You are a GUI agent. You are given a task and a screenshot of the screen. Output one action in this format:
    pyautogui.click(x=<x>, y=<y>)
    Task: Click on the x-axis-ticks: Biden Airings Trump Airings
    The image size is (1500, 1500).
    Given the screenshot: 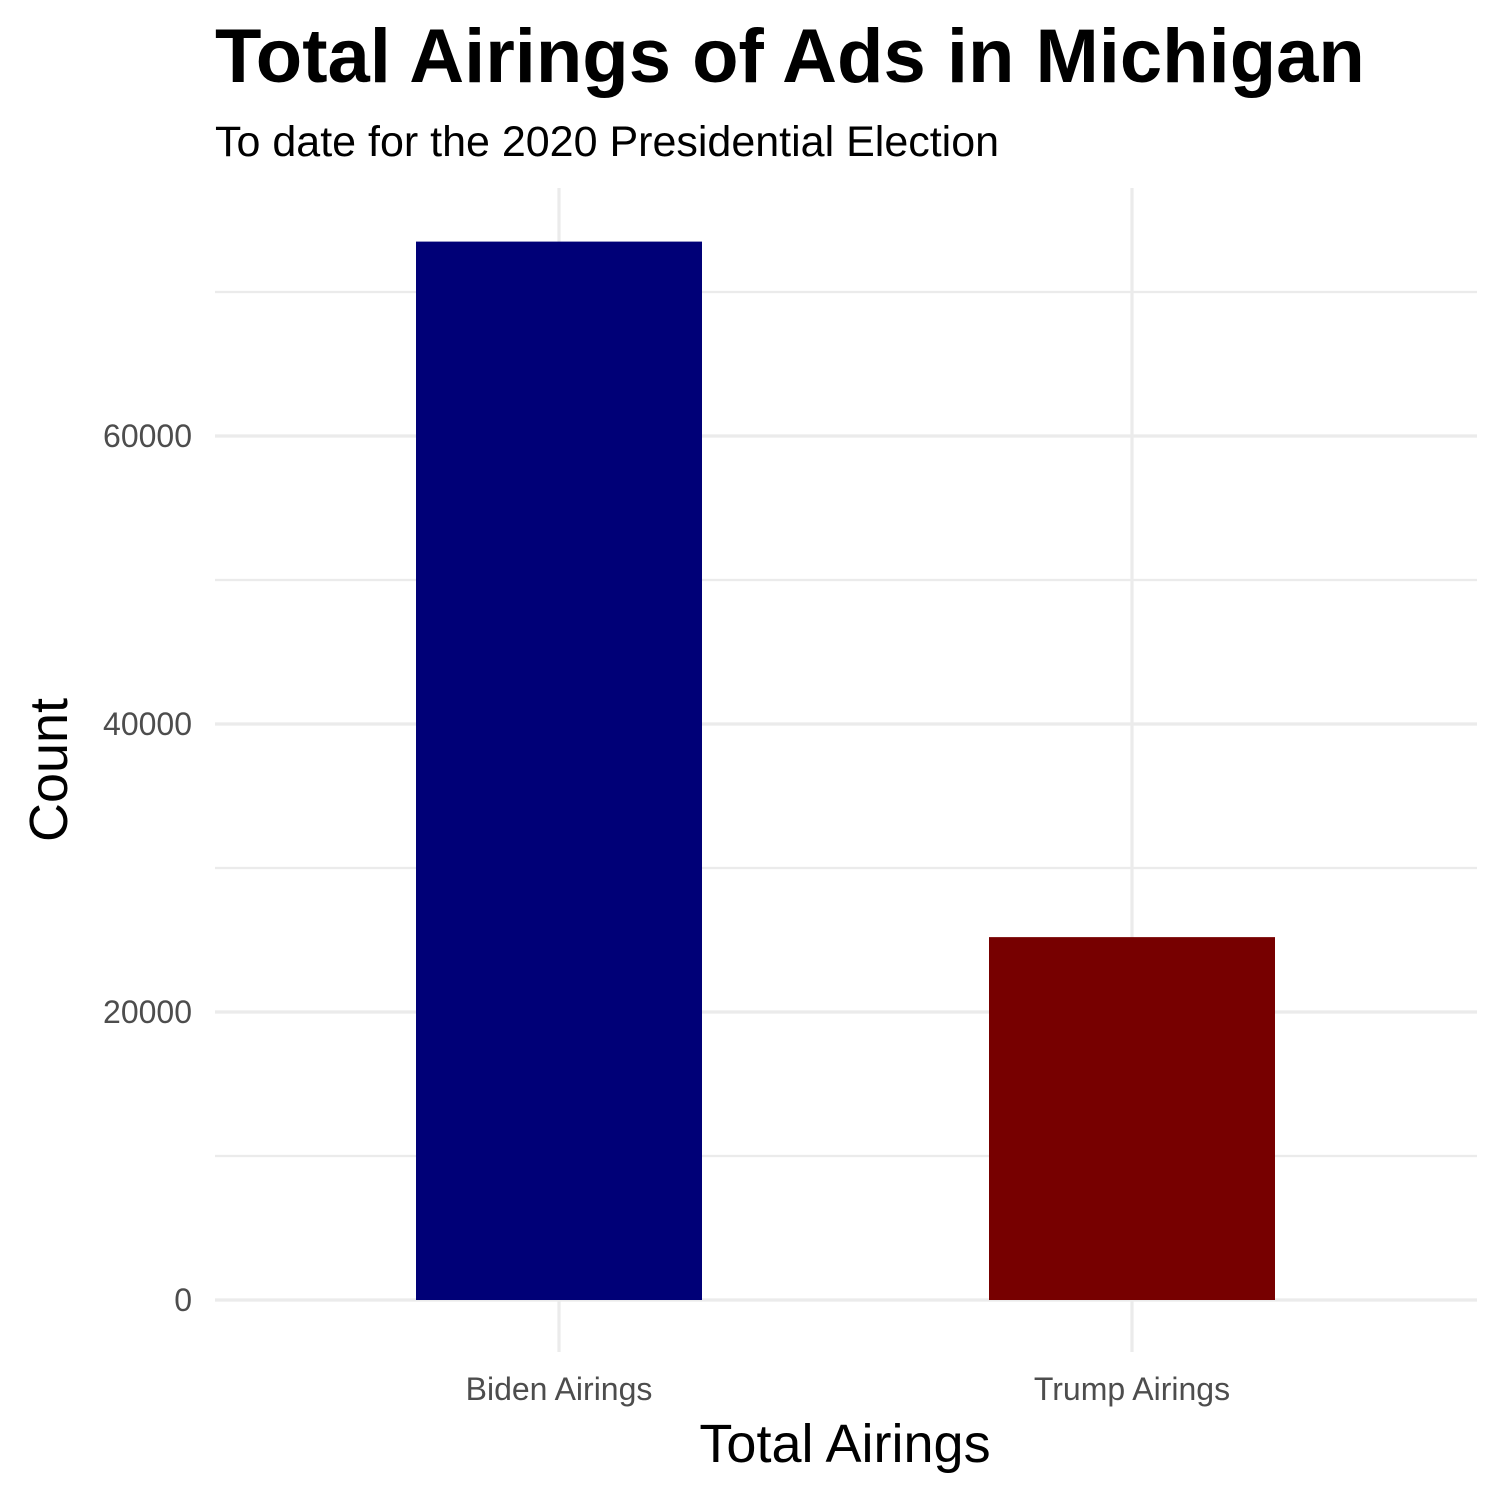 What is the action you would take?
    pyautogui.click(x=848, y=1389)
    